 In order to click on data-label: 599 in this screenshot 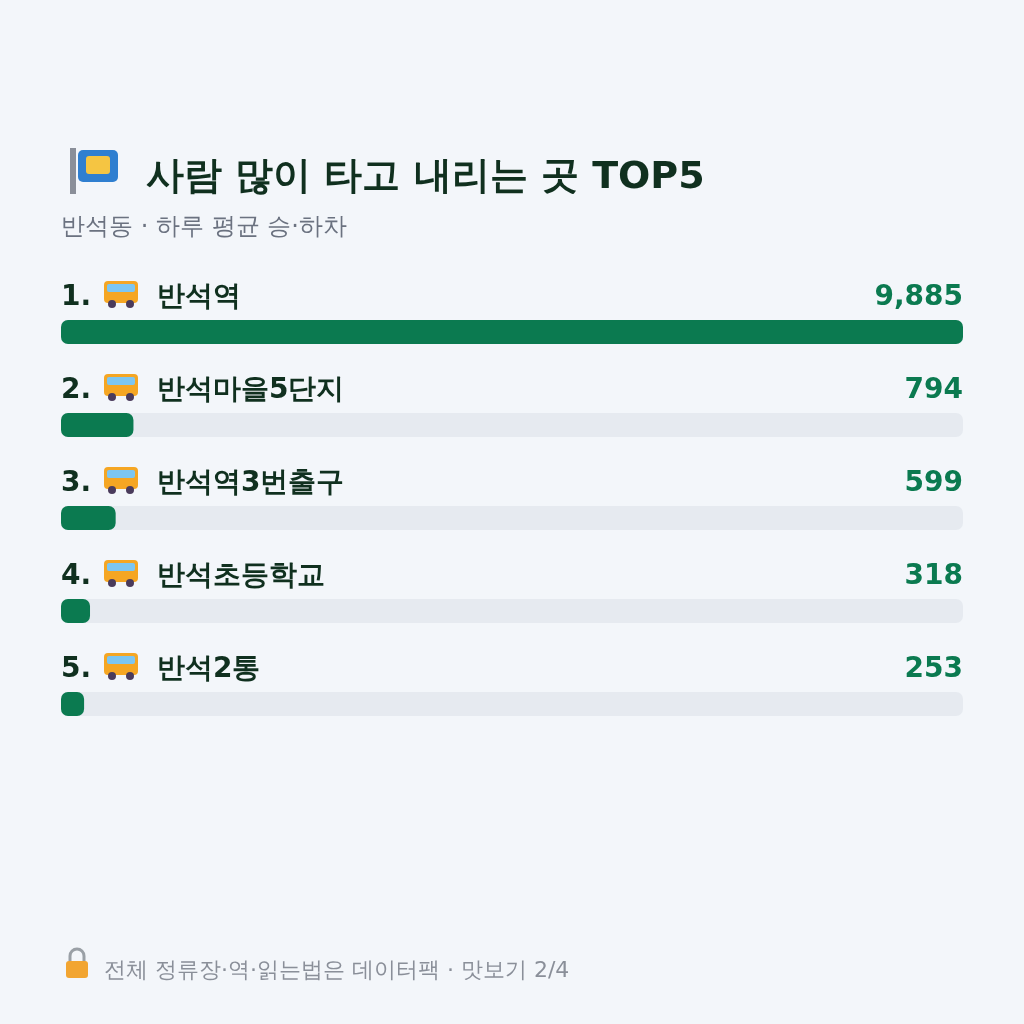, I will do `click(933, 481)`.